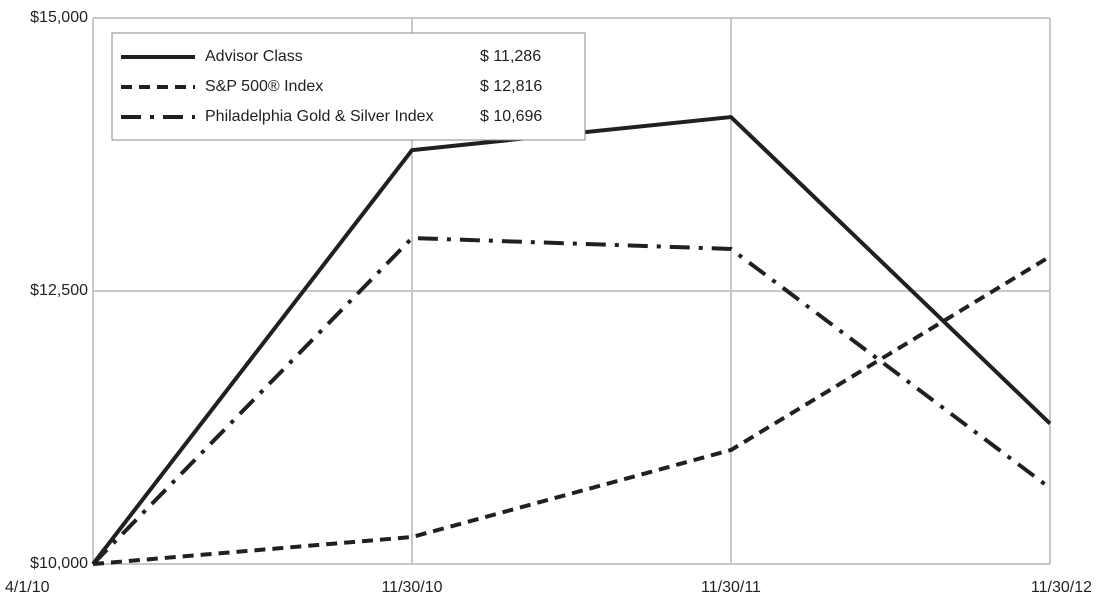 This screenshot has width=1097, height=603. Describe the element at coordinates (264, 86) in the screenshot. I see `legend-label: S&P 500® Index` at that location.